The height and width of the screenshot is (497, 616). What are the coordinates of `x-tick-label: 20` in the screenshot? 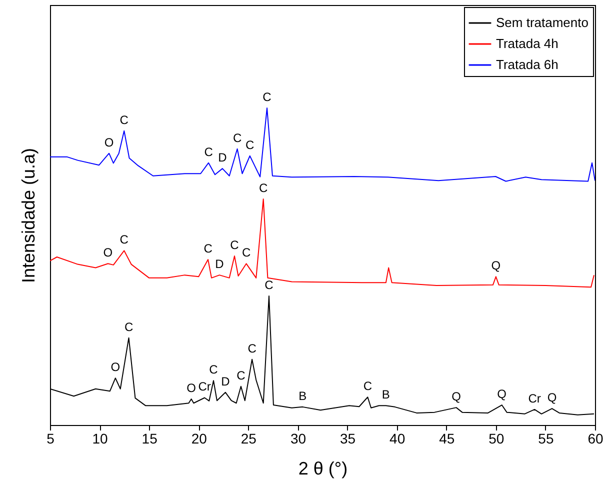 It's located at (199, 438).